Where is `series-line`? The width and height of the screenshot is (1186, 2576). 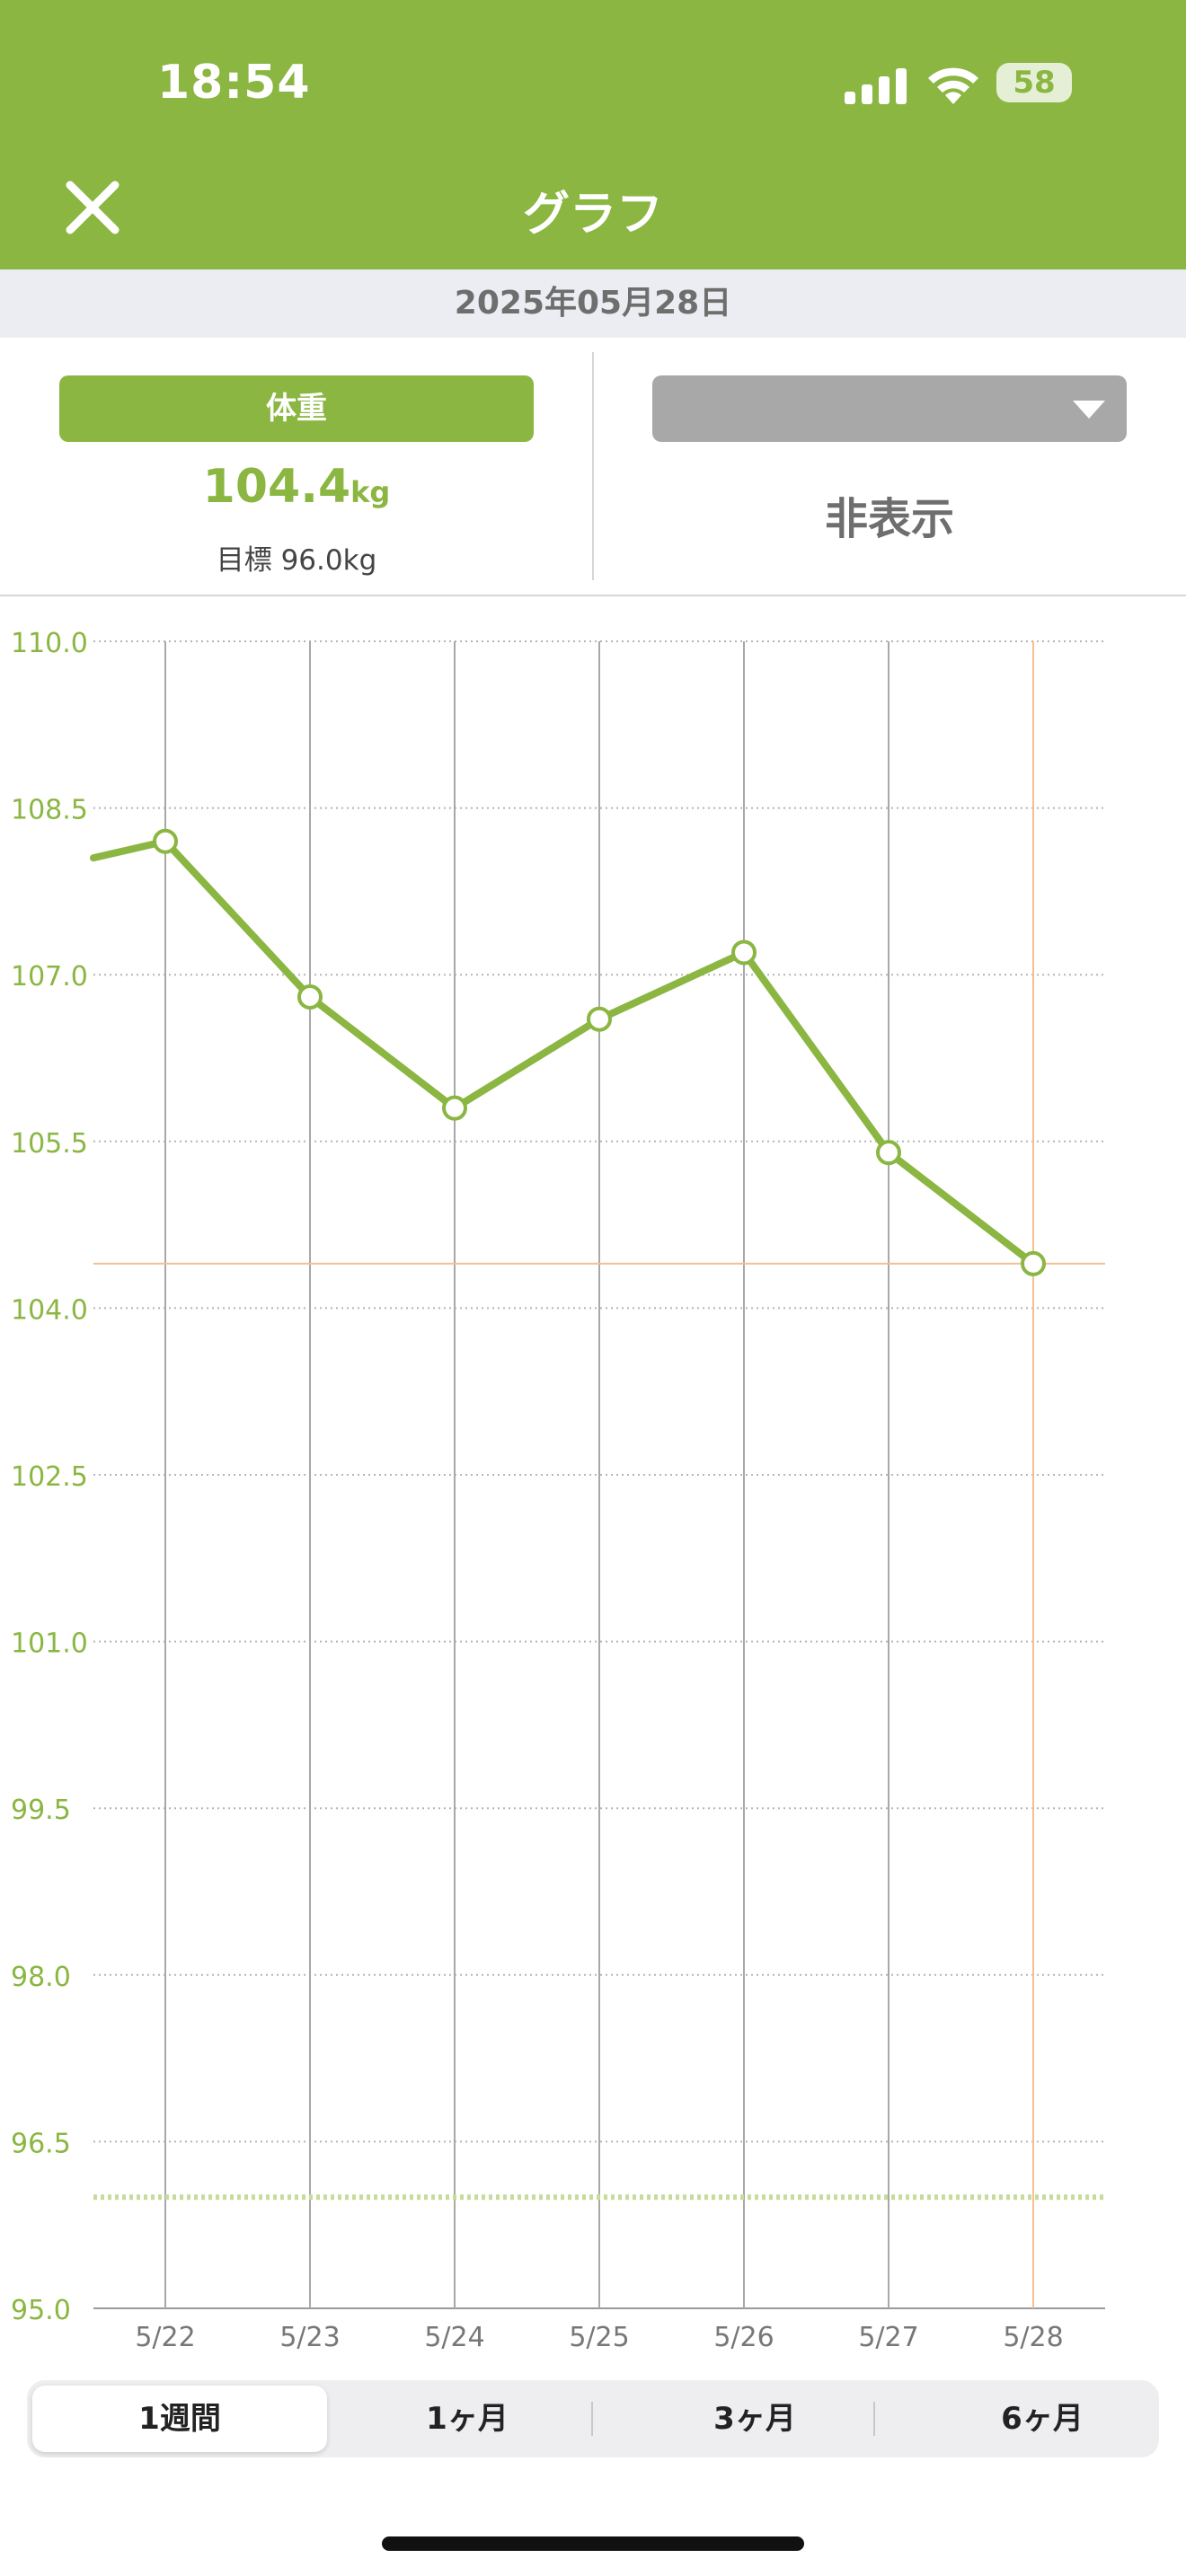
series-line is located at coordinates (563, 1052).